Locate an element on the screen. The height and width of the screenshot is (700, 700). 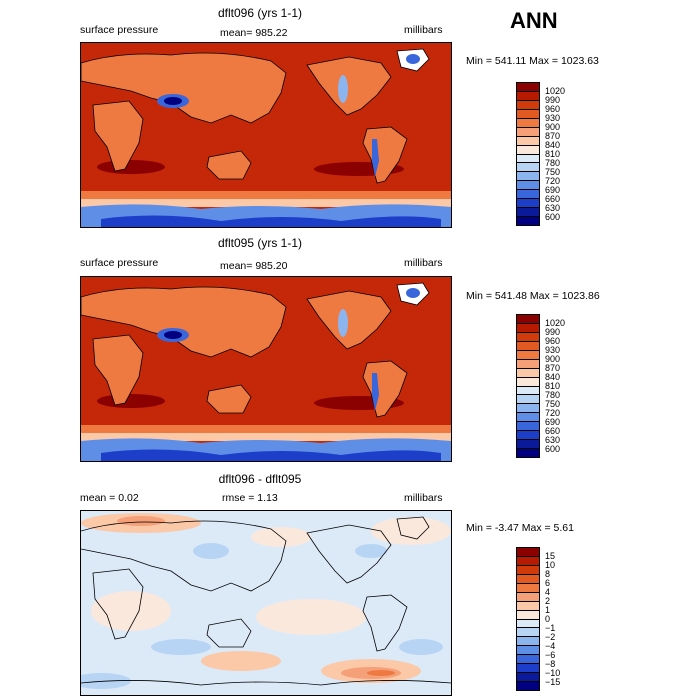
tibet-plateau-core is located at coordinates (173, 335).